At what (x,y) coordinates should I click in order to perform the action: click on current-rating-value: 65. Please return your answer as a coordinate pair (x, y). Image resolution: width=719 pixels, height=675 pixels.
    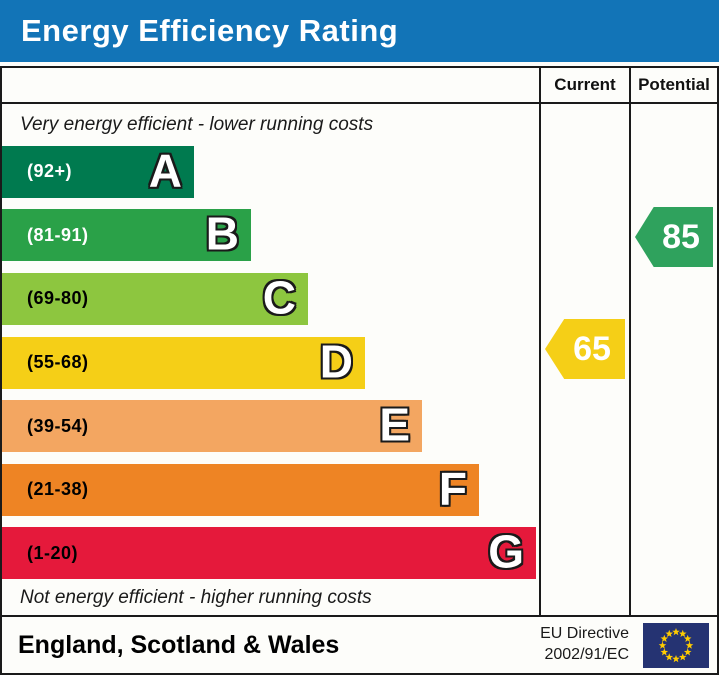
    Looking at the image, I should click on (592, 348).